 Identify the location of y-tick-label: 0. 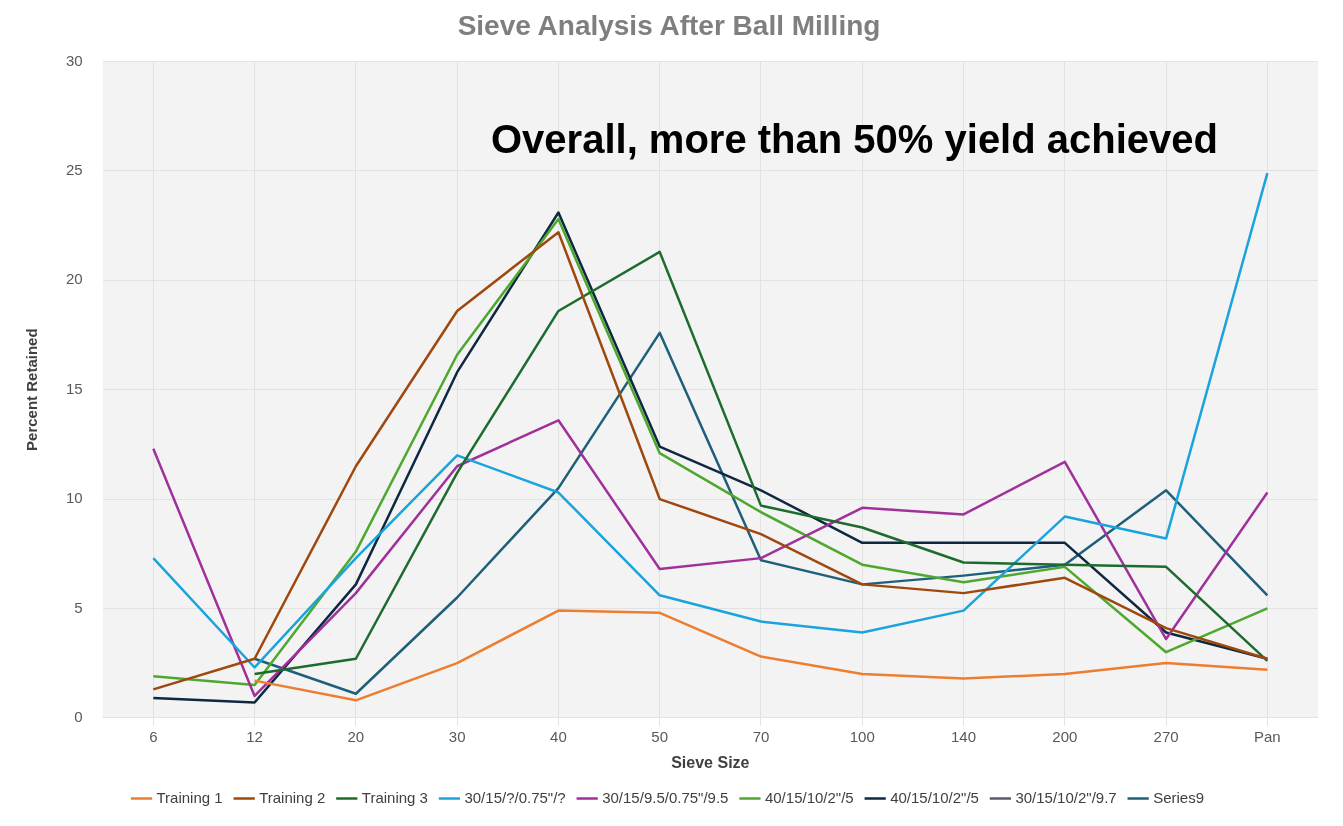
(78, 716).